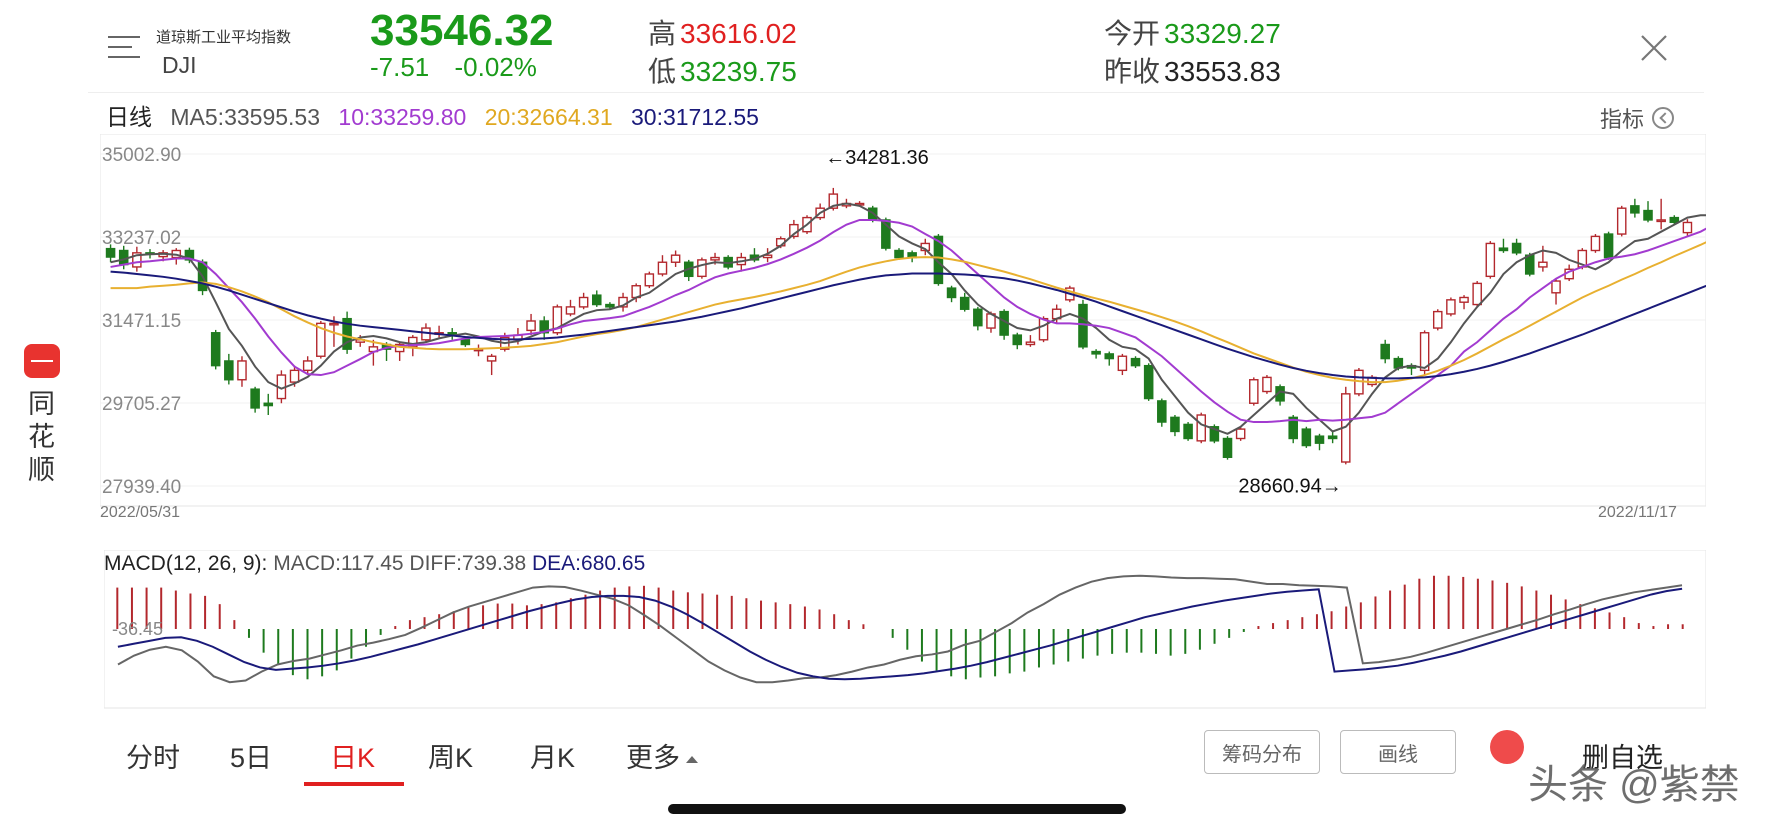  I want to click on tab-weekly-k: 周K, so click(451, 758).